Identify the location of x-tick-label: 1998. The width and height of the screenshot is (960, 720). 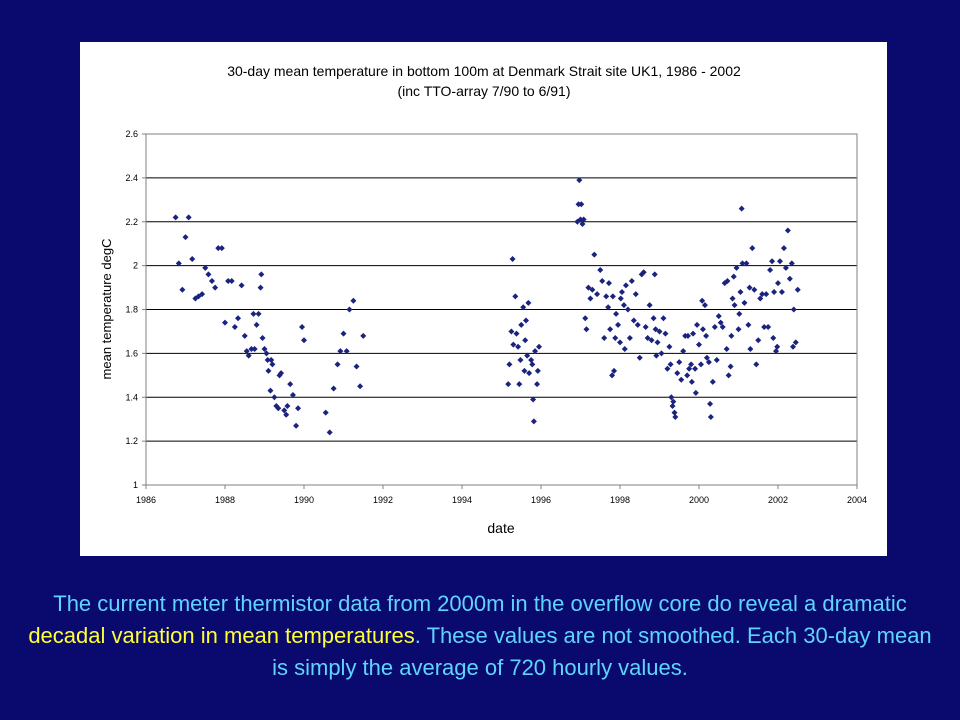
(620, 500).